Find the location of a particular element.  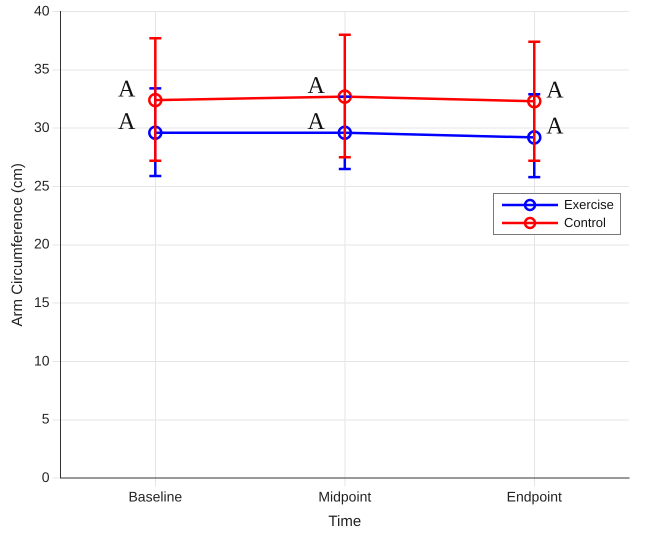

y-axis-title: Arm Circumference (cm) is located at coordinates (17, 244).